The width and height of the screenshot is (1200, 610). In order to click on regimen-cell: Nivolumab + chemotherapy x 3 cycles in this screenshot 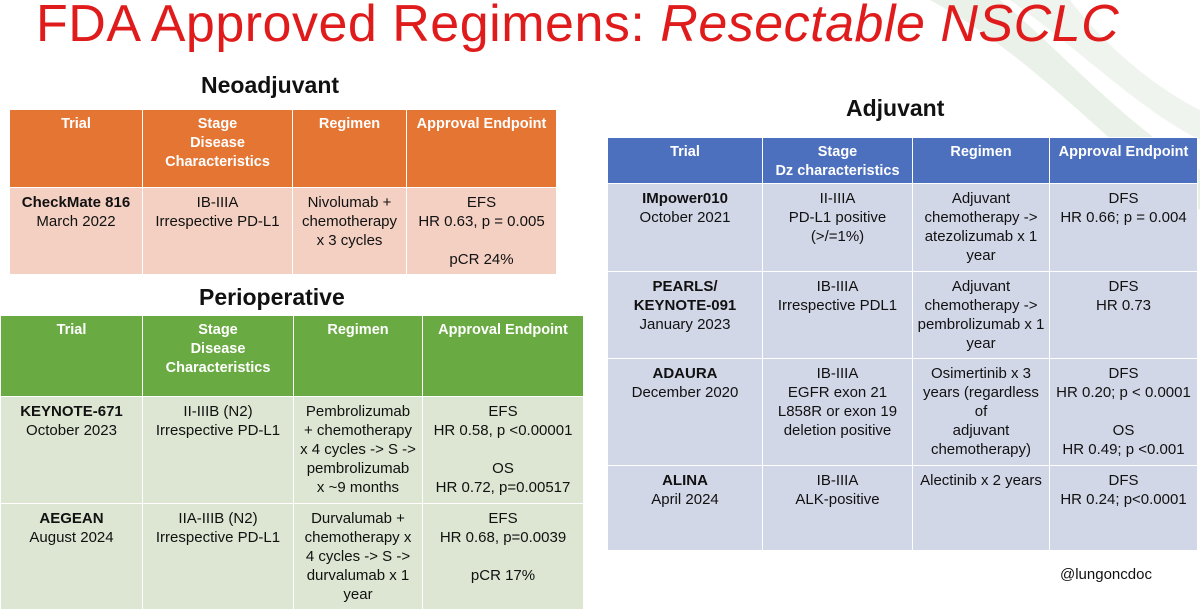, I will do `click(349, 231)`.